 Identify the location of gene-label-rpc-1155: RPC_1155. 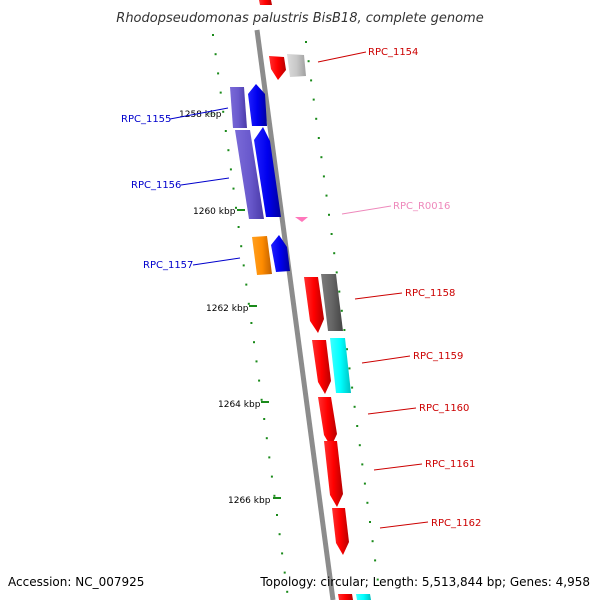
(146, 119).